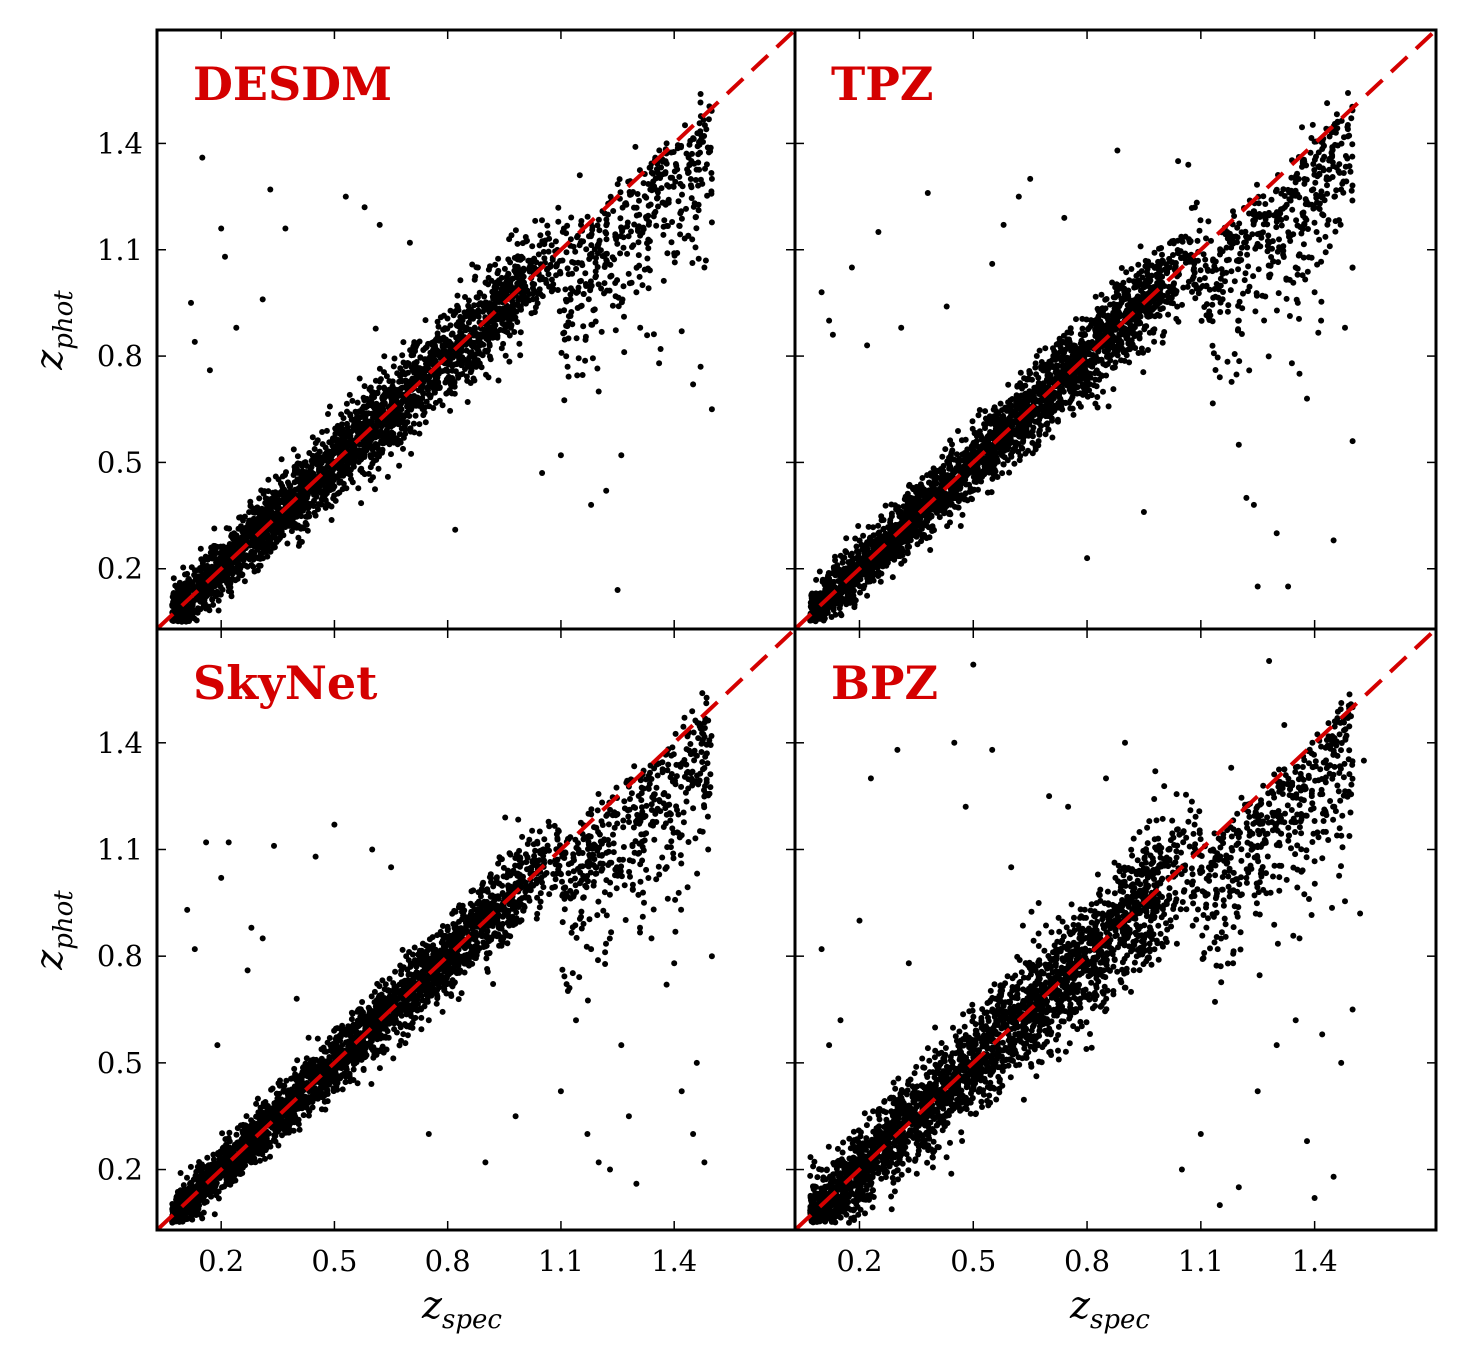 This screenshot has height=1359, width=1464. Describe the element at coordinates (379, 224) in the screenshot. I see `desdm-outlier-point` at that location.